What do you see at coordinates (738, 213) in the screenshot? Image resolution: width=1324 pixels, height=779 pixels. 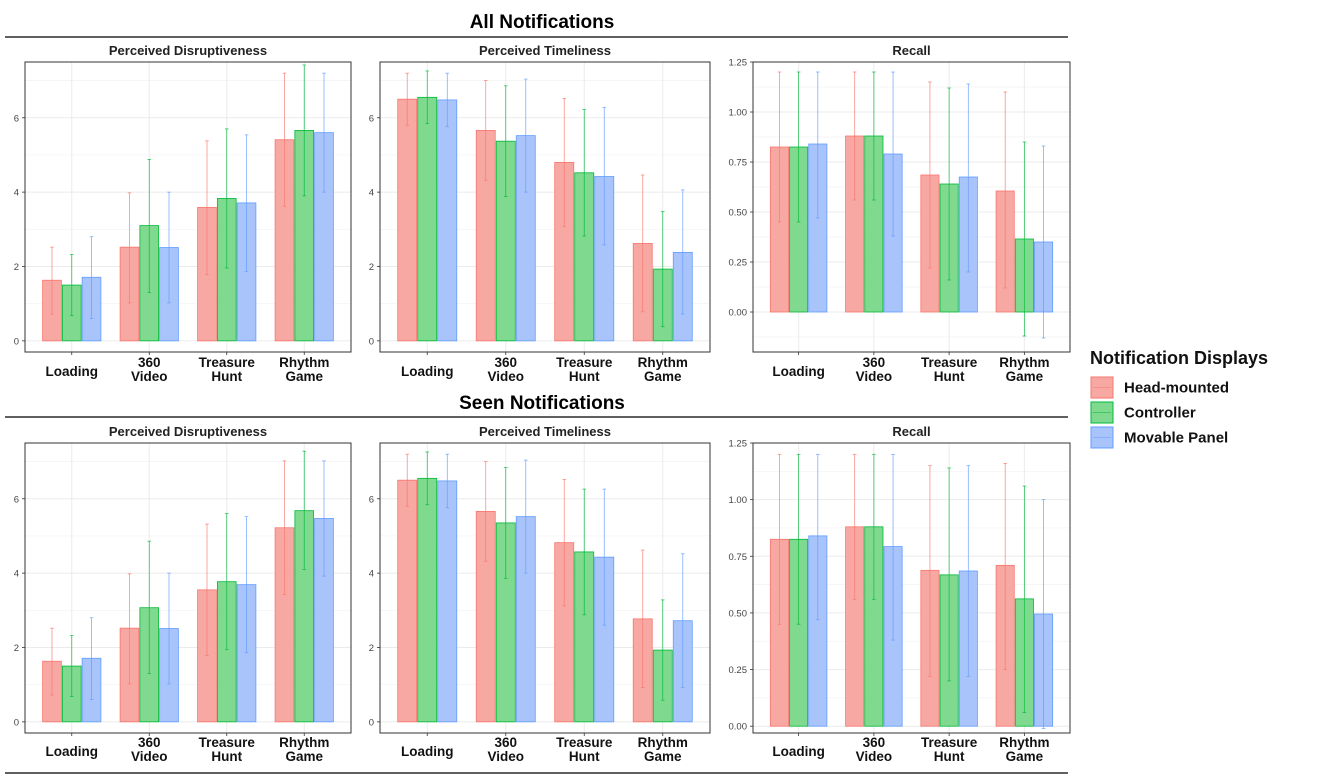 I see `y-tick-label: 0.50` at bounding box center [738, 213].